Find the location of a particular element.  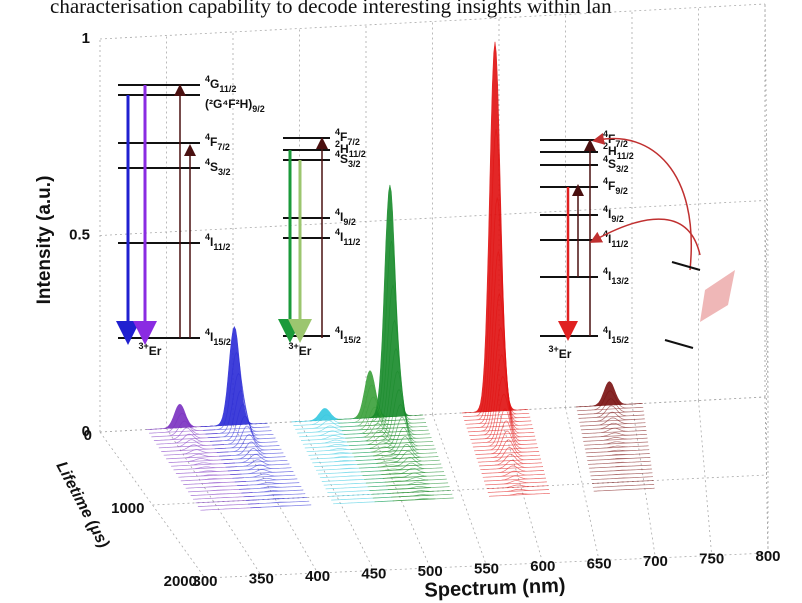

term: F is located at coordinates (611, 186).